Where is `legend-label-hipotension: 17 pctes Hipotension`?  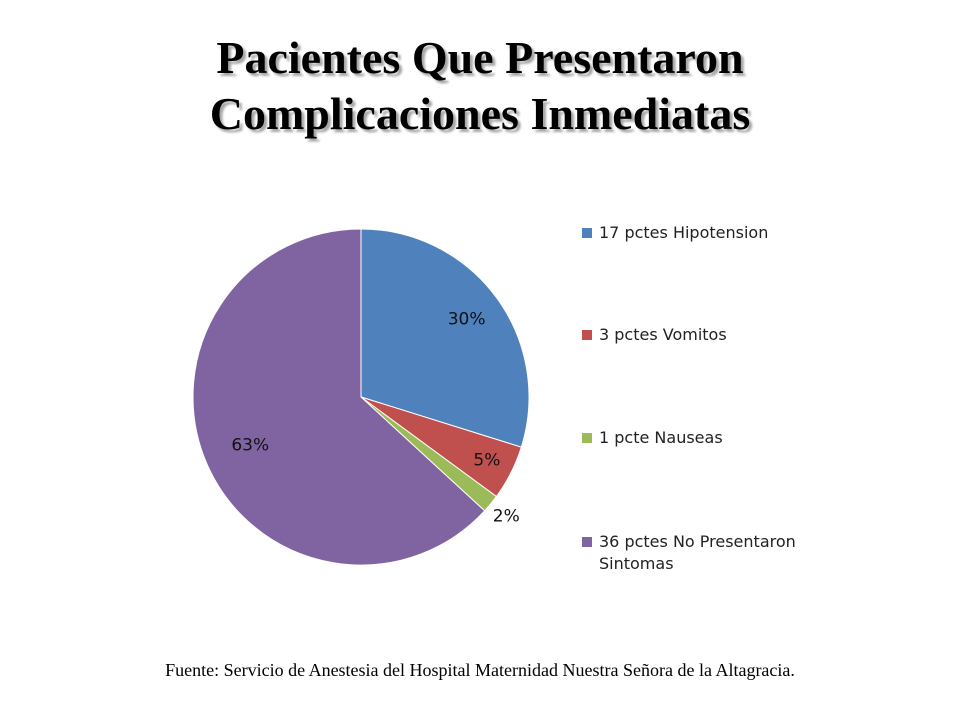
legend-label-hipotension: 17 pctes Hipotension is located at coordinates (684, 232).